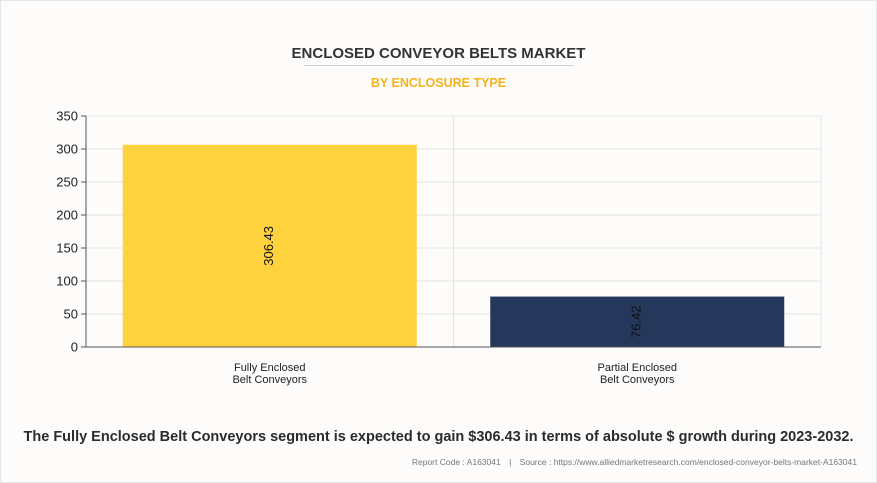 The height and width of the screenshot is (483, 877). I want to click on data-labels: 306.43 76.42, so click(452, 282).